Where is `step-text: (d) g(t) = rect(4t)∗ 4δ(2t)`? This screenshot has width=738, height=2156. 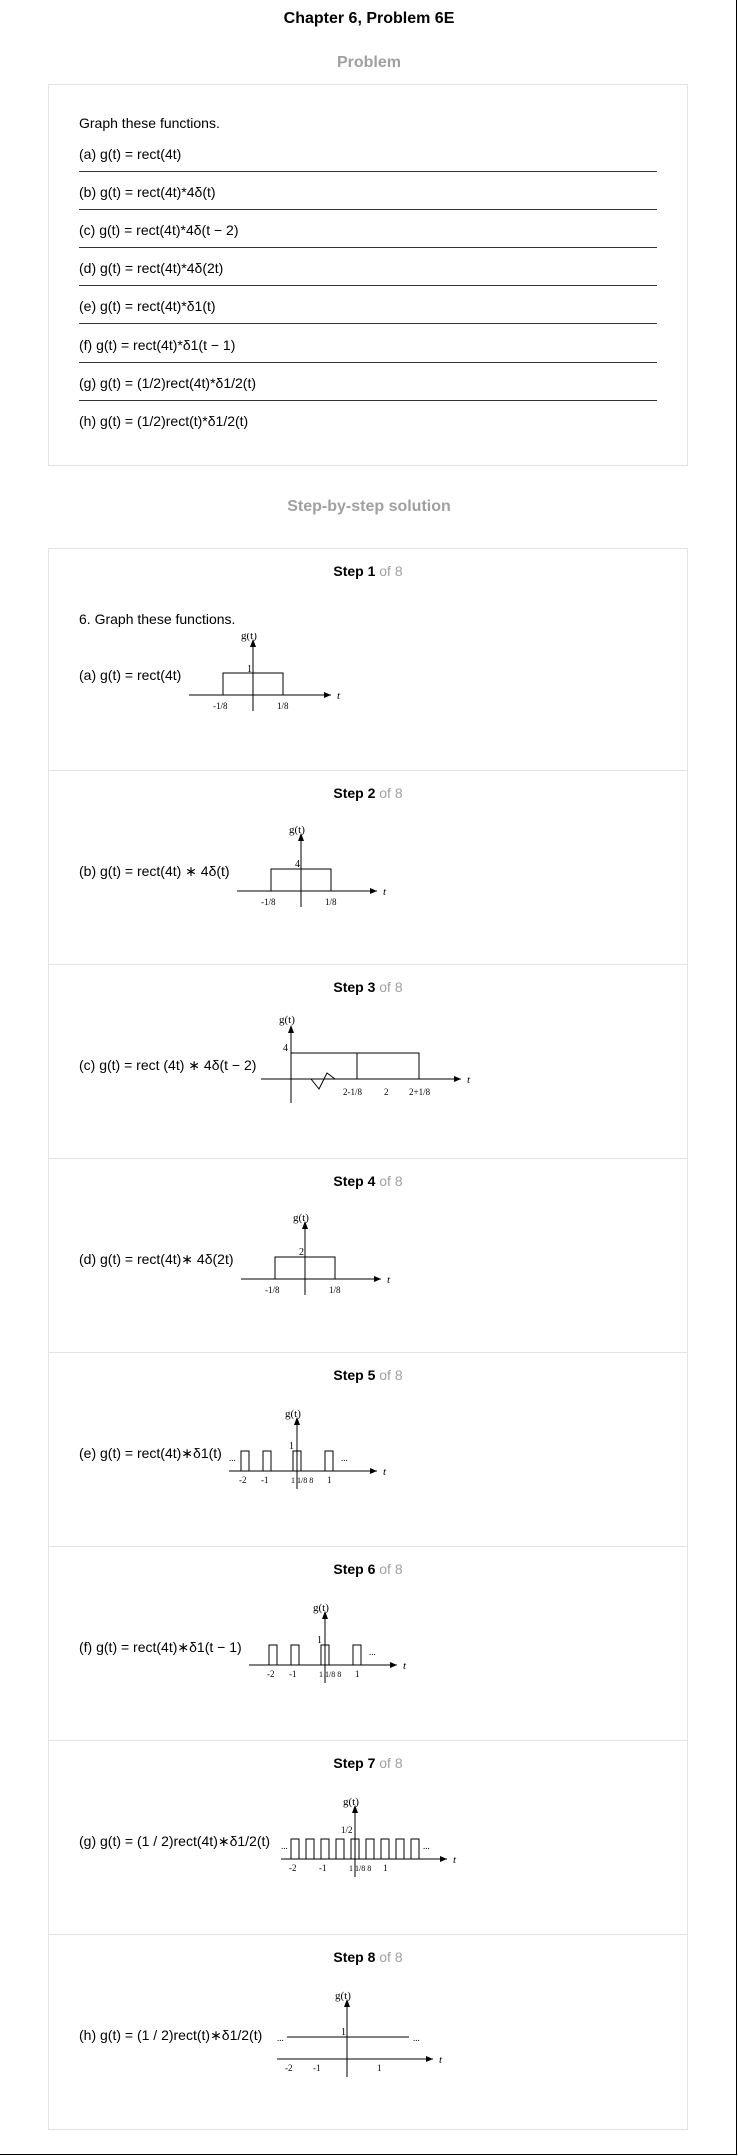
step-text: (d) g(t) = rect(4t)∗ 4δ(2t) is located at coordinates (156, 1259).